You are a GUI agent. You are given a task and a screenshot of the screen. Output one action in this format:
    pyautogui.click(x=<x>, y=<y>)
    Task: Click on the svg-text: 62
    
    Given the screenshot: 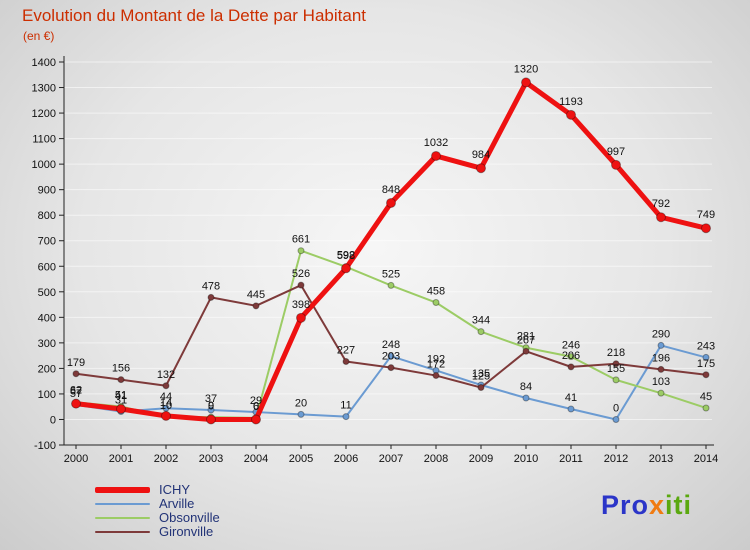 What is the action you would take?
    pyautogui.click(x=76, y=391)
    